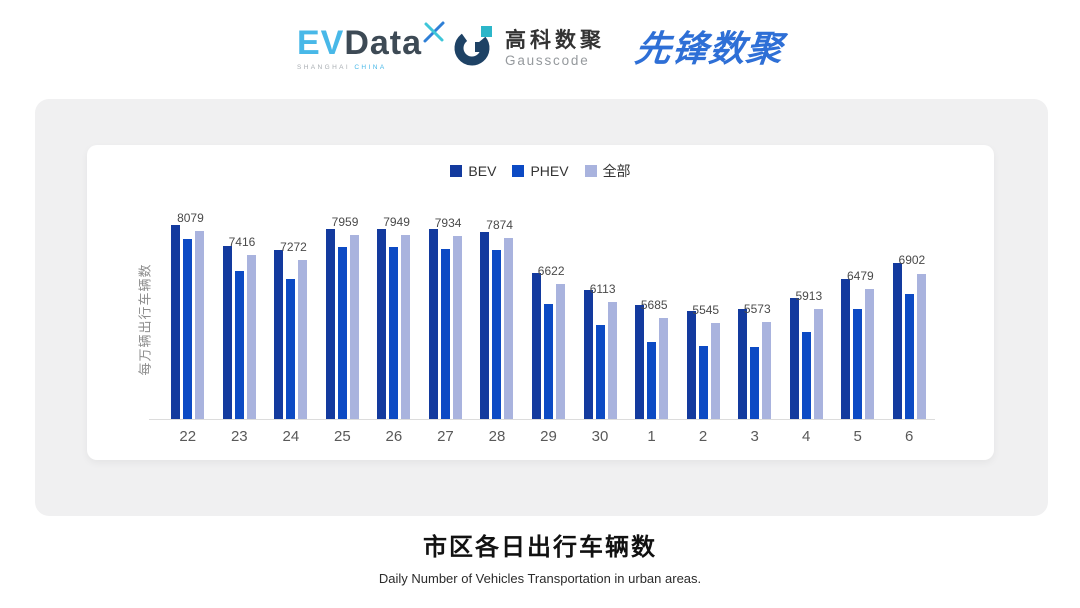 The height and width of the screenshot is (608, 1080). Describe the element at coordinates (654, 304) in the screenshot. I see `bar-value-label: 5685` at that location.